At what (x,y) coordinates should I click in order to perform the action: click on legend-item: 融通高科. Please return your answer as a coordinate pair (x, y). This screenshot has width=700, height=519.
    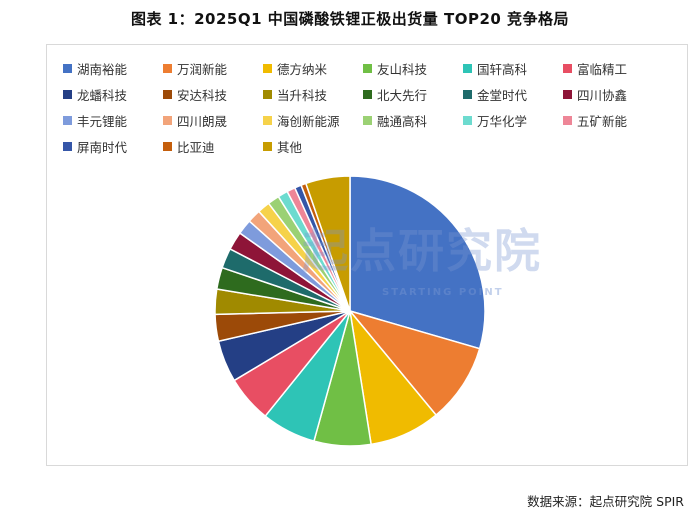
    Looking at the image, I should click on (413, 120).